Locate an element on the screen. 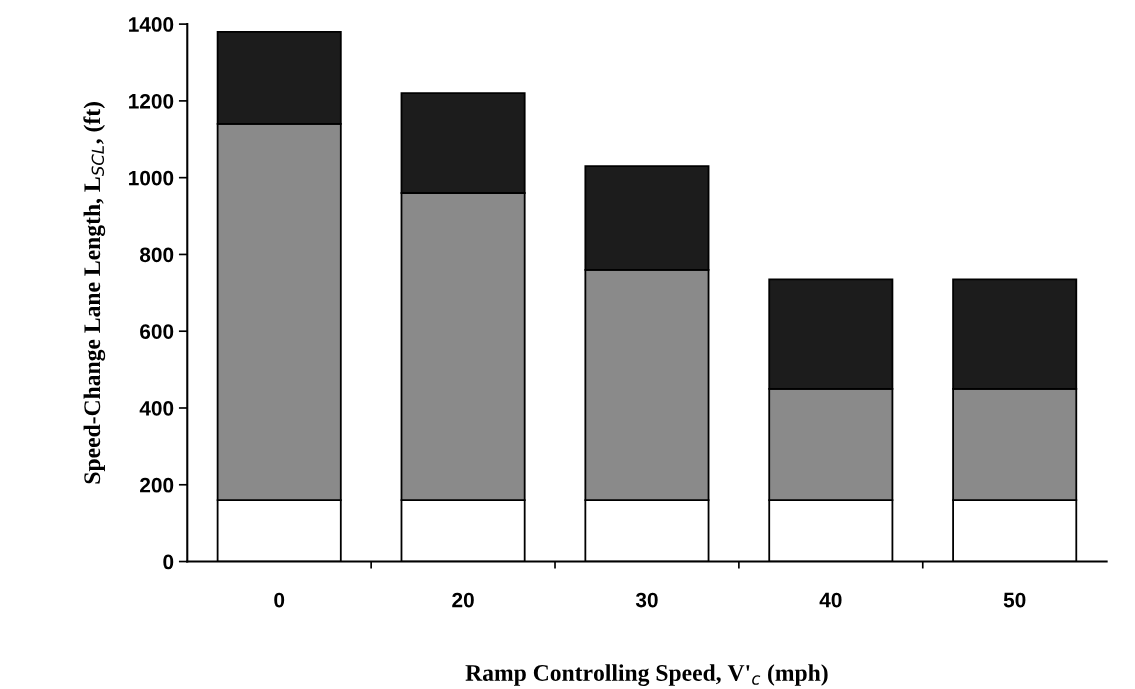 Image resolution: width=1135 pixels, height=689 pixels. y-tick-label: 600 is located at coordinates (157, 331).